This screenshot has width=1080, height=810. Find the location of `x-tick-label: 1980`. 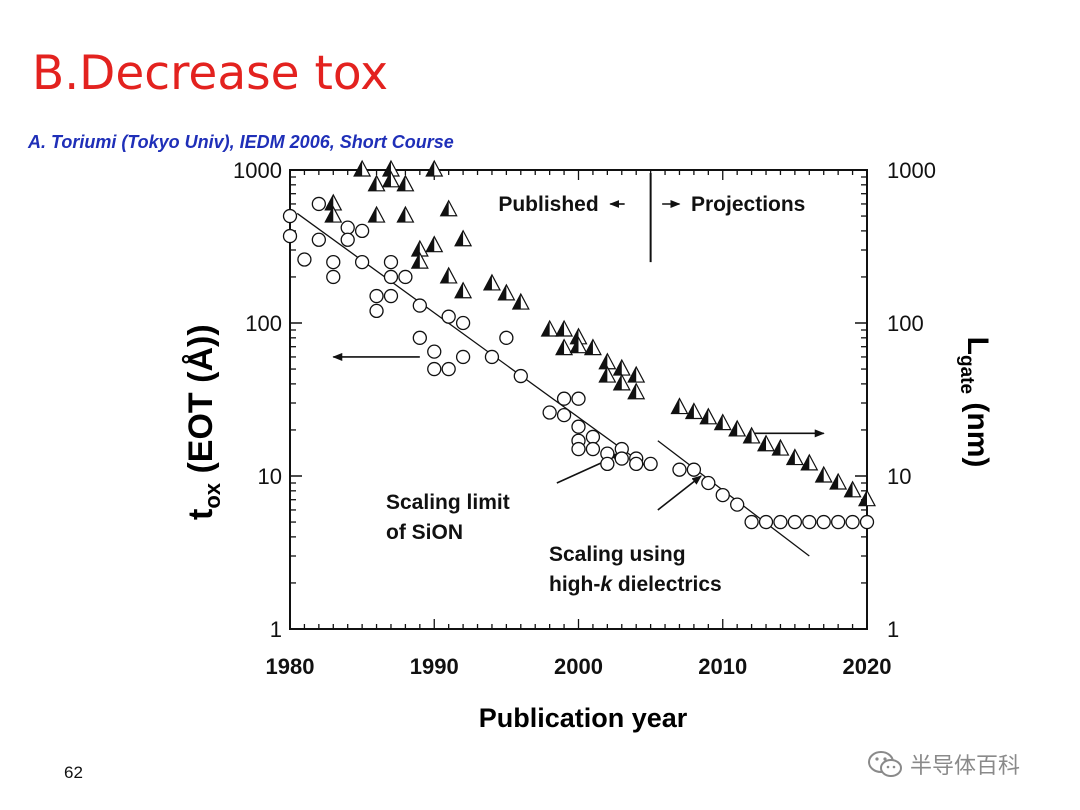

x-tick-label: 1980 is located at coordinates (290, 666).